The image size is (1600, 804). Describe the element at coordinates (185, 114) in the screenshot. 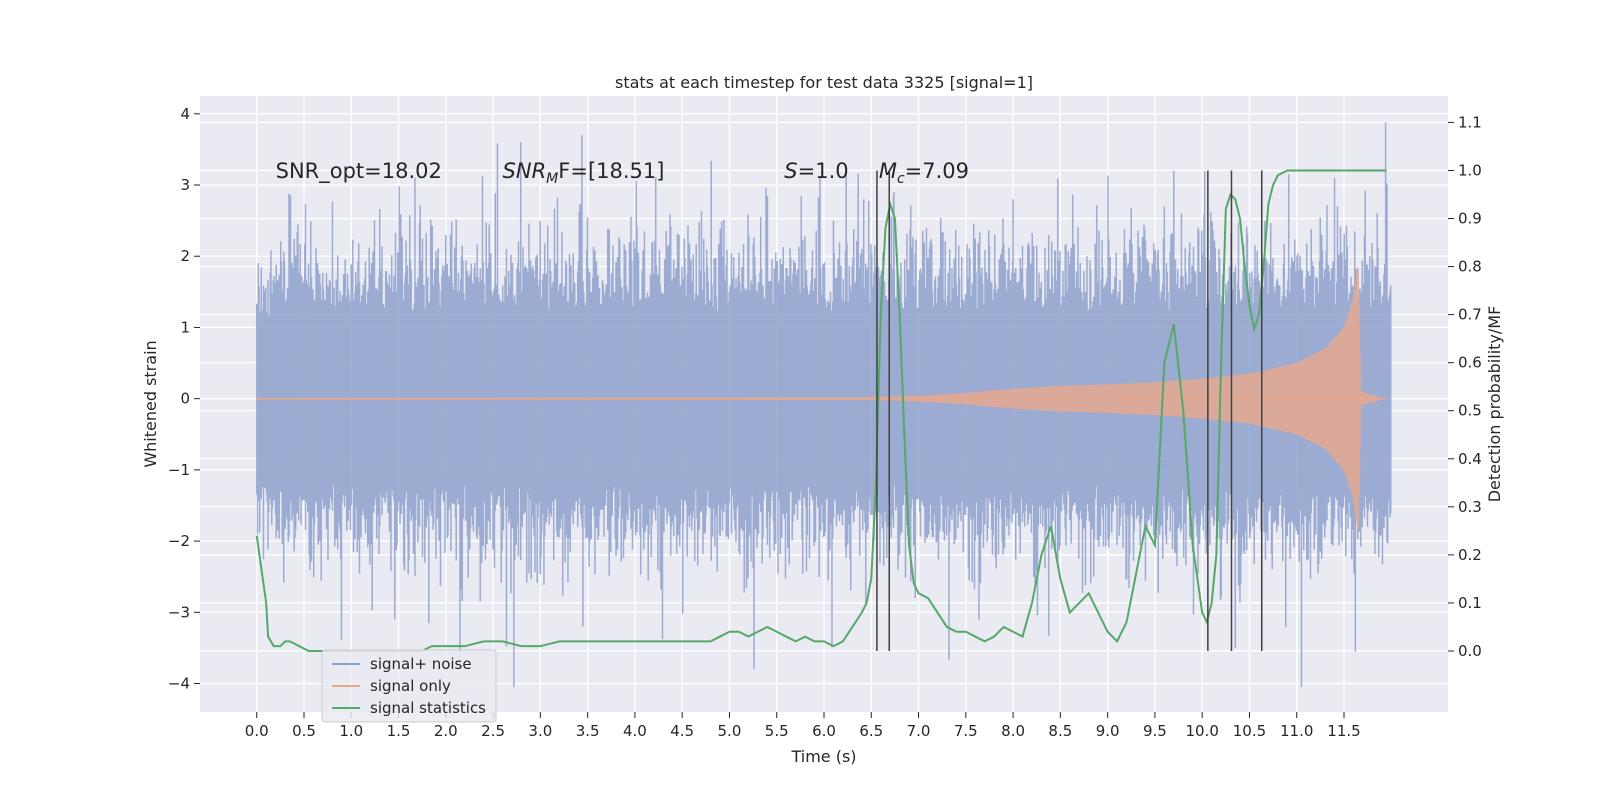

I see `y-tick-label: 4` at that location.